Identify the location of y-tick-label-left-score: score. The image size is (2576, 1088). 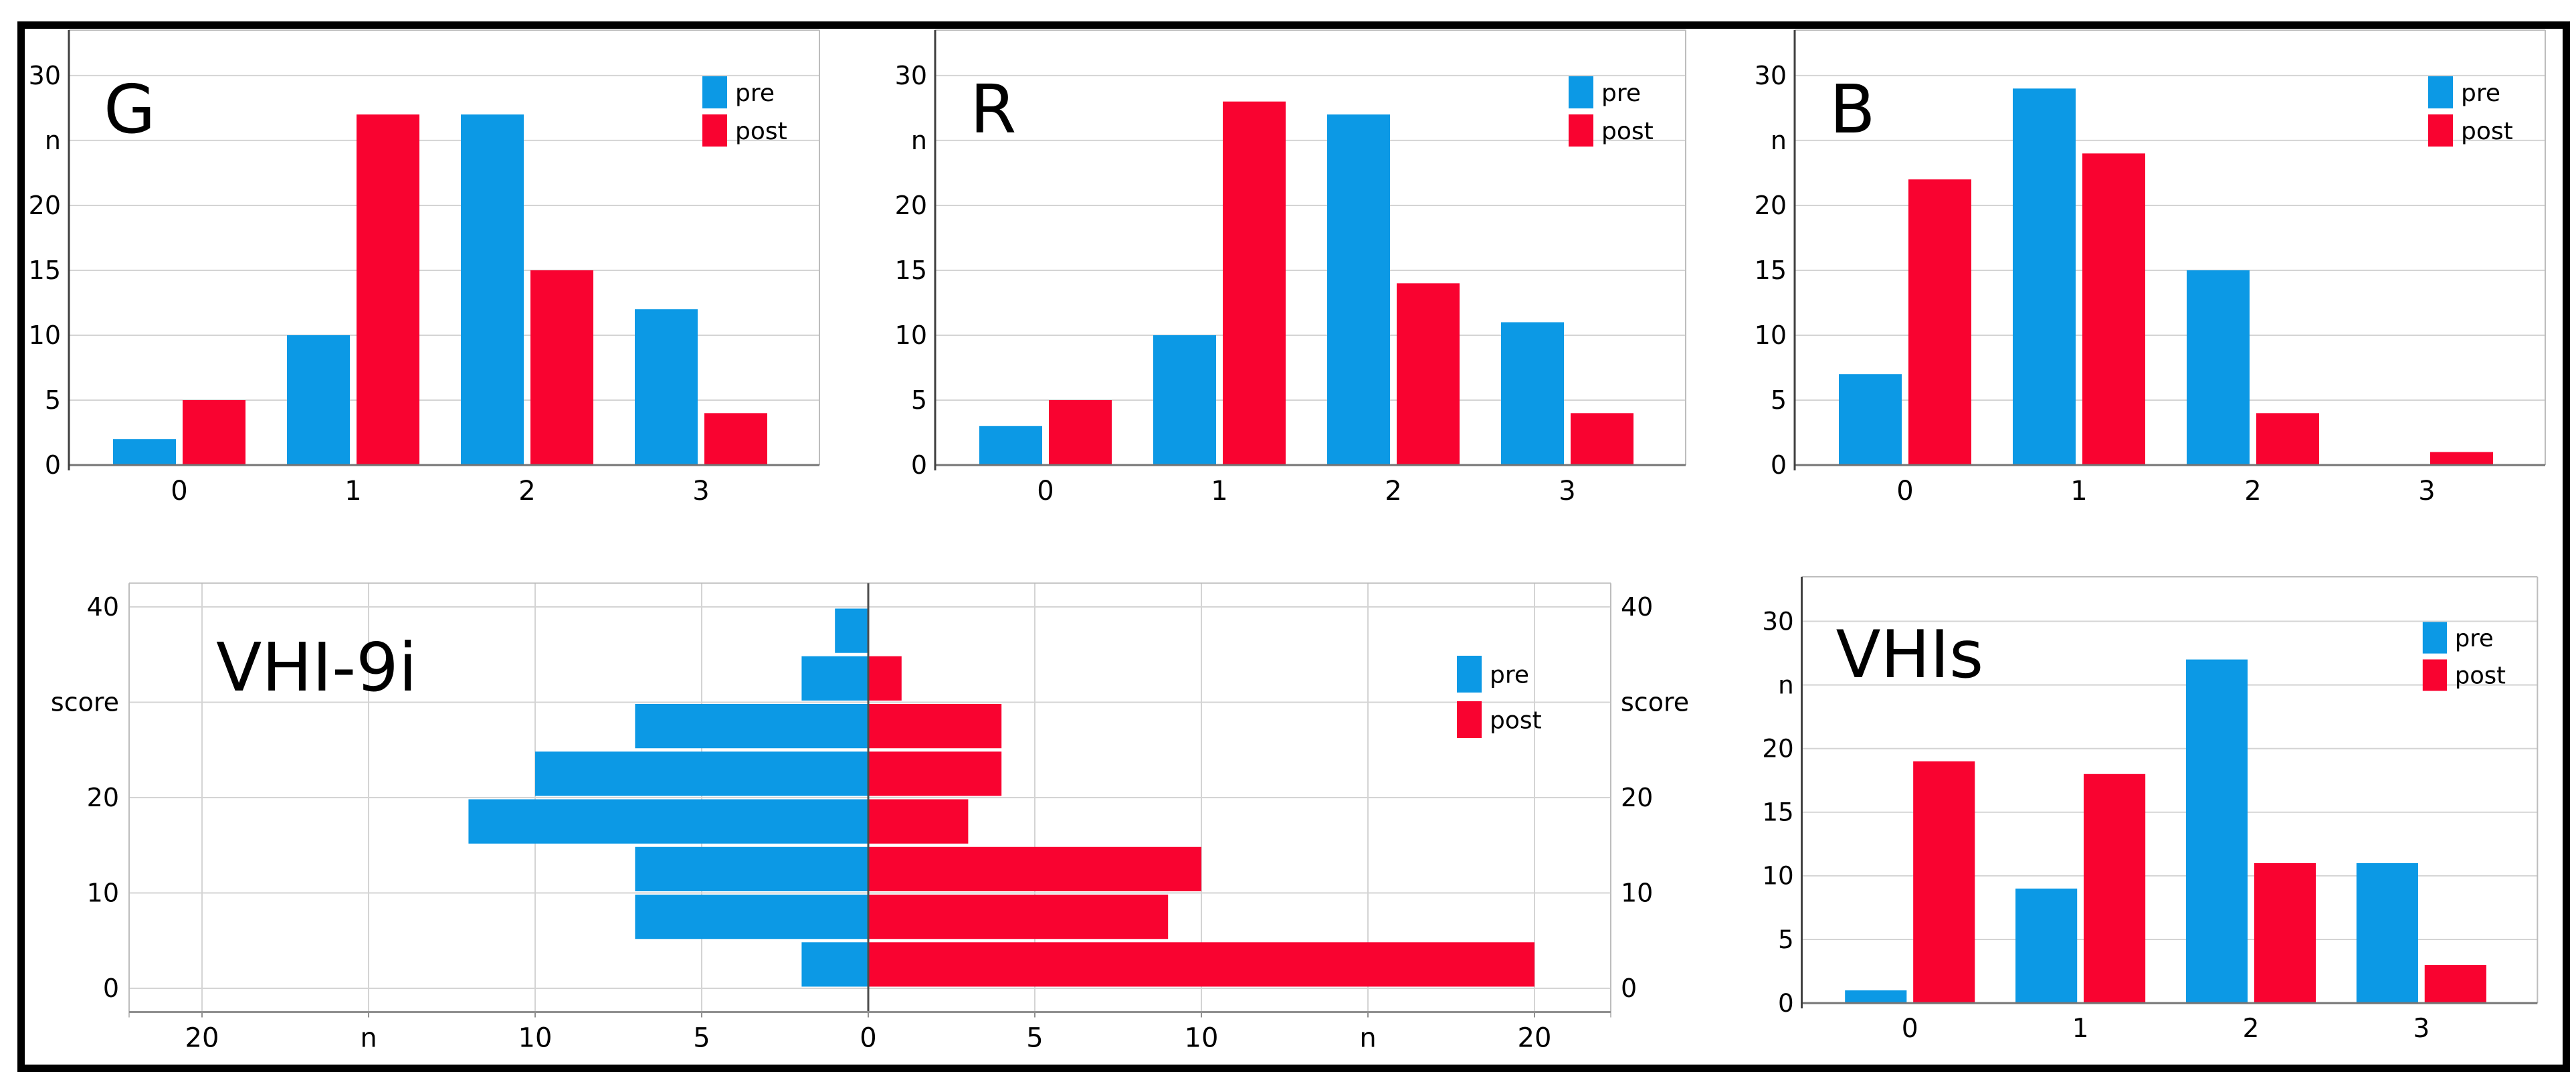
(85, 702).